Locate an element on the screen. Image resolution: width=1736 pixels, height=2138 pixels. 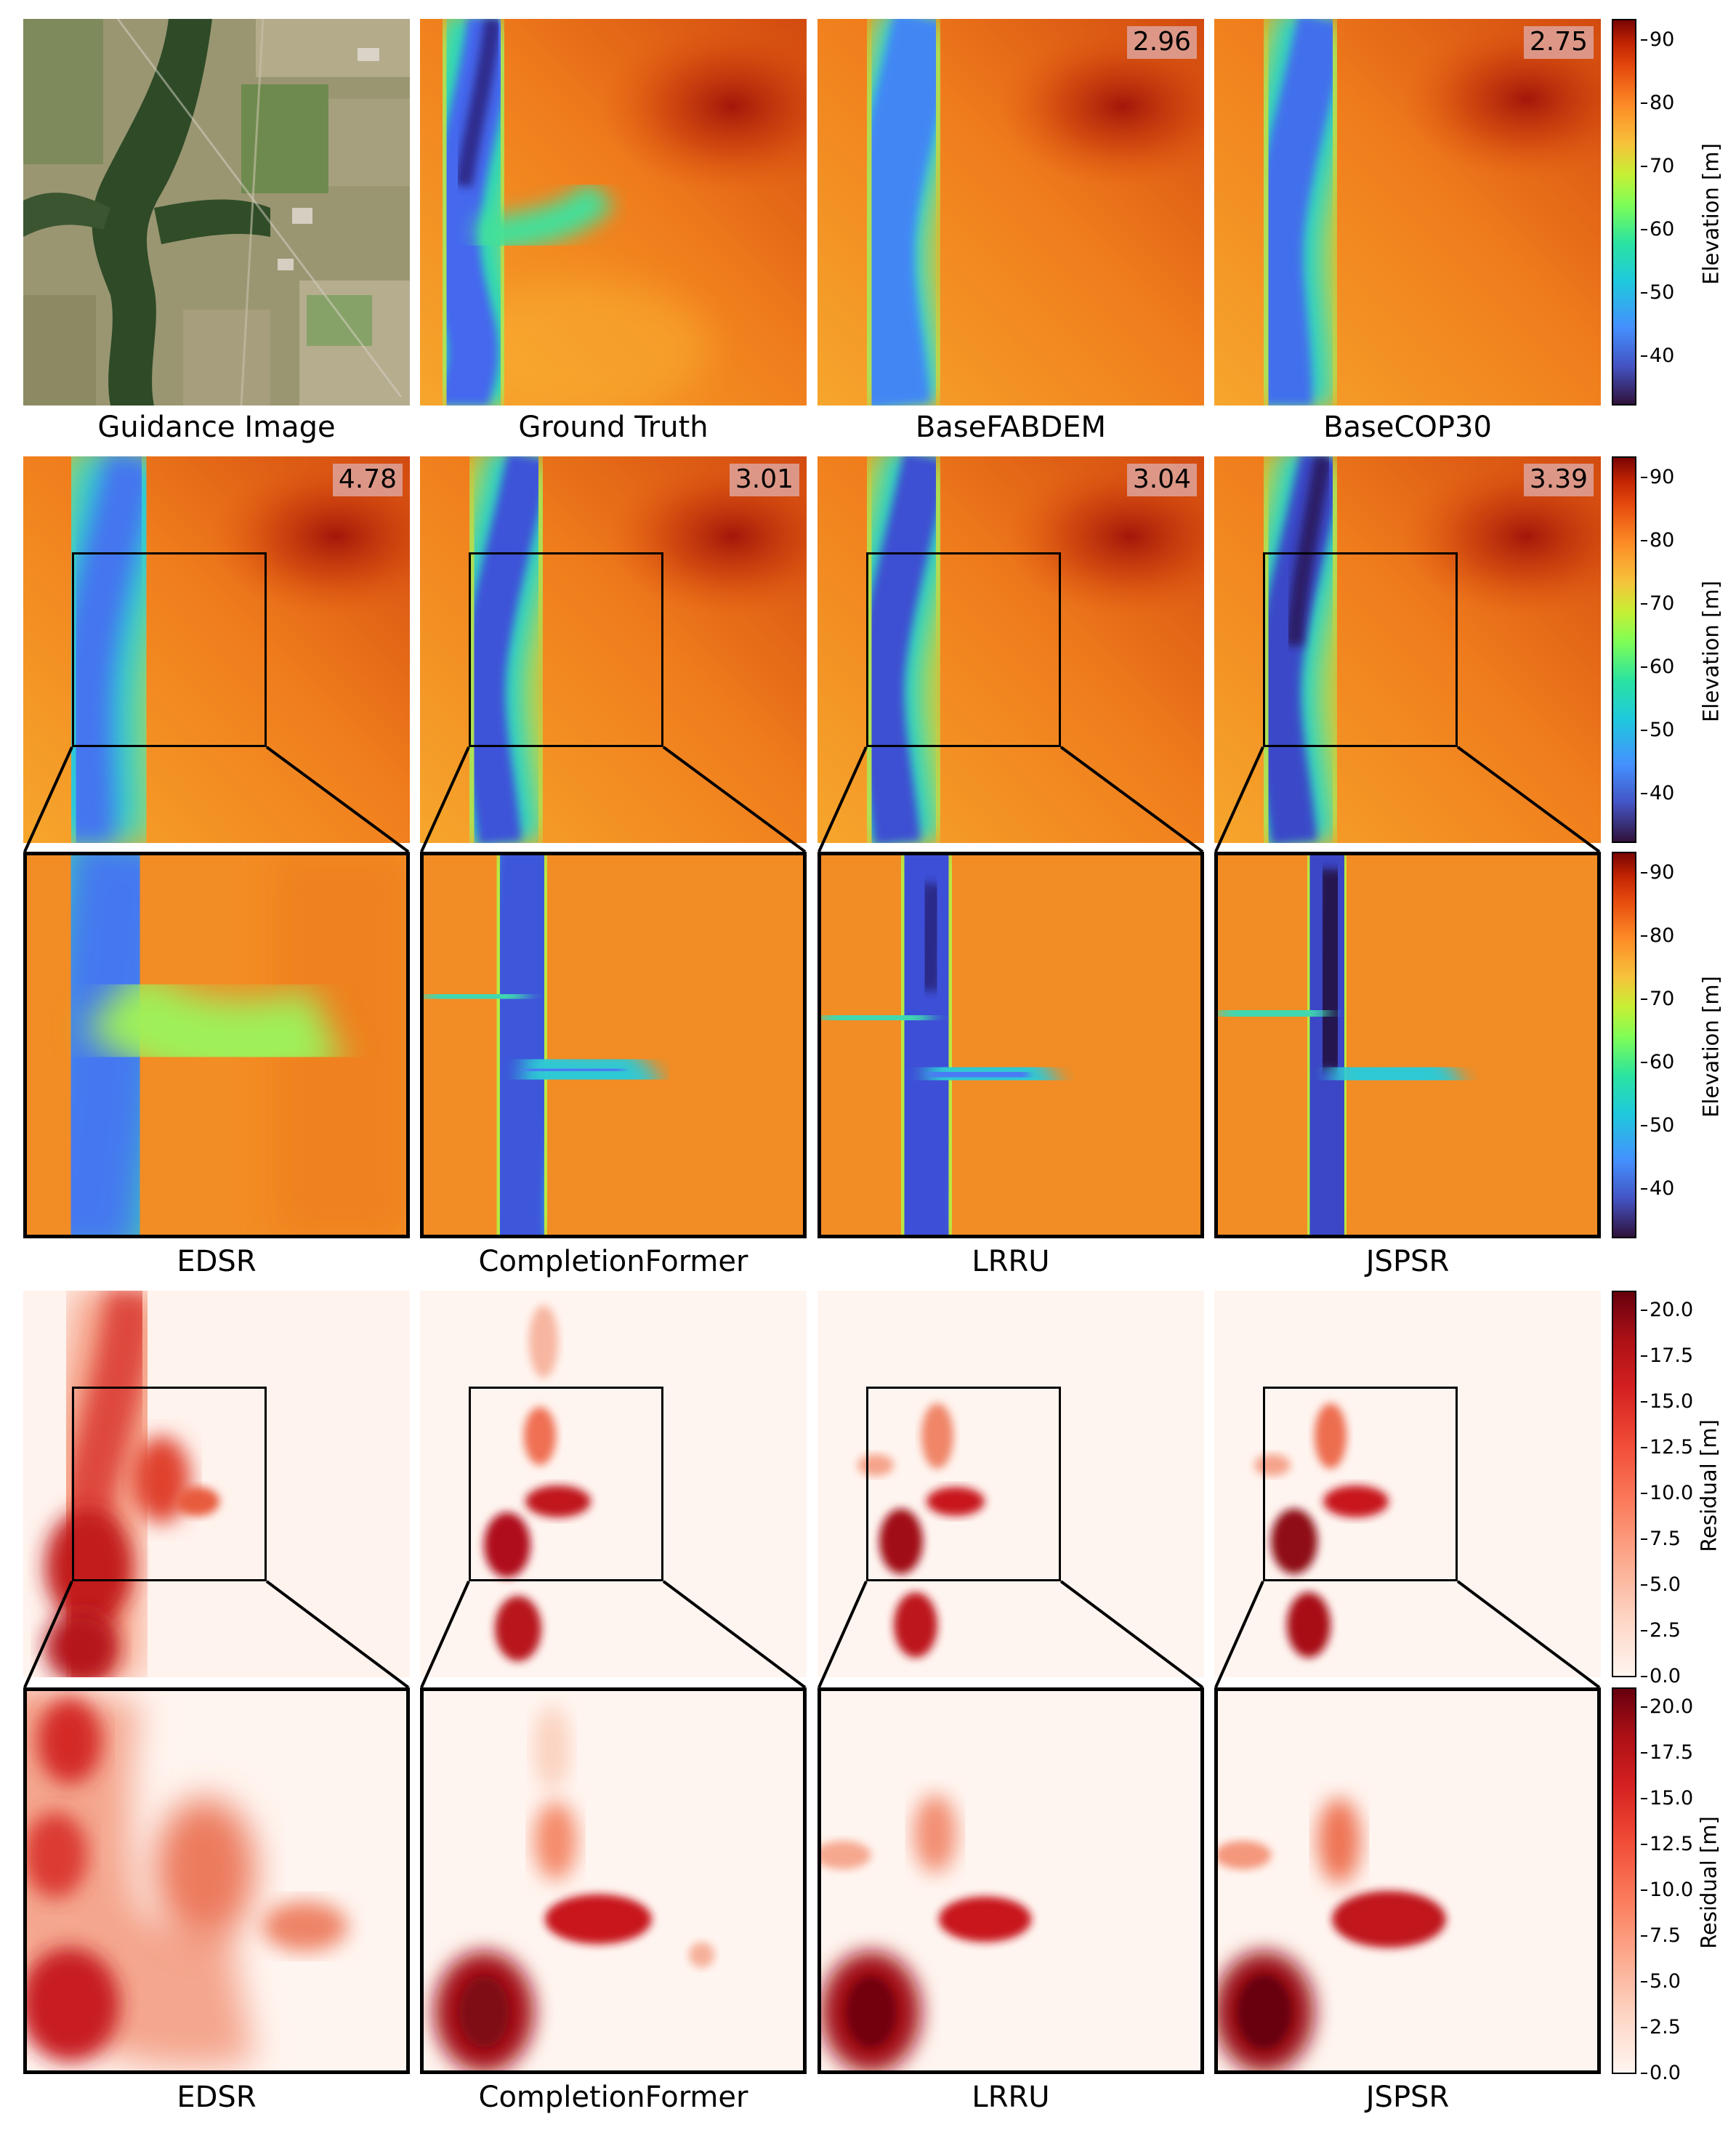
score-badge: 2.96 is located at coordinates (1161, 43).